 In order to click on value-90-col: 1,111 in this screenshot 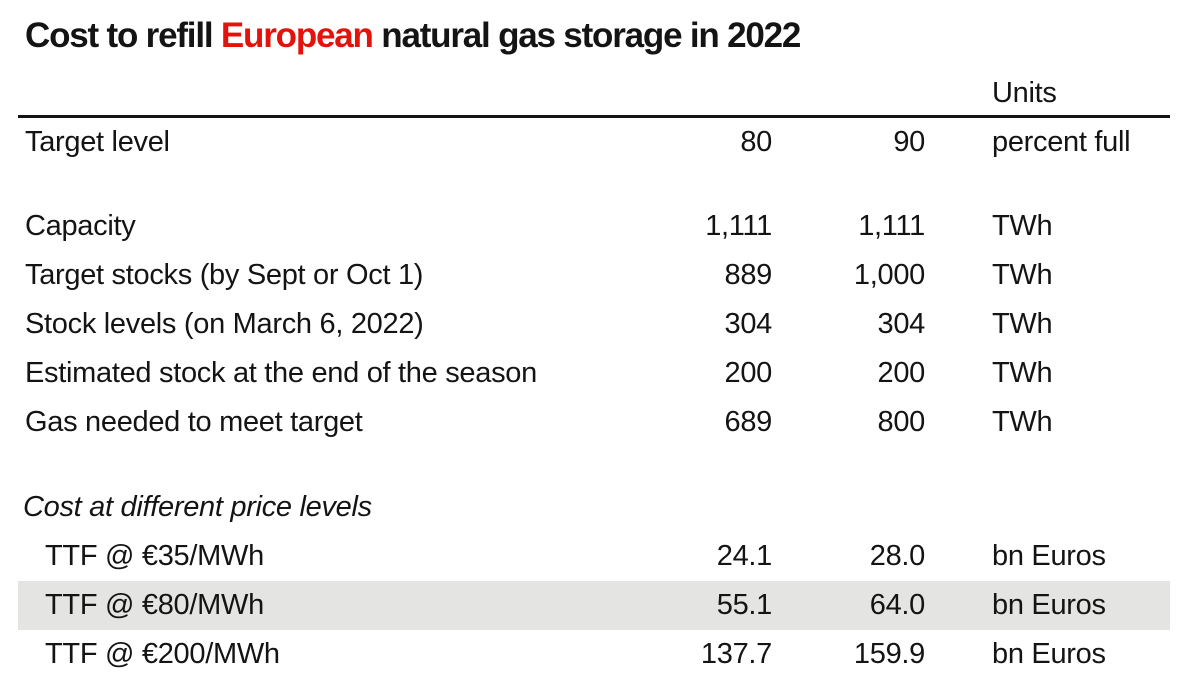, I will do `click(891, 226)`.